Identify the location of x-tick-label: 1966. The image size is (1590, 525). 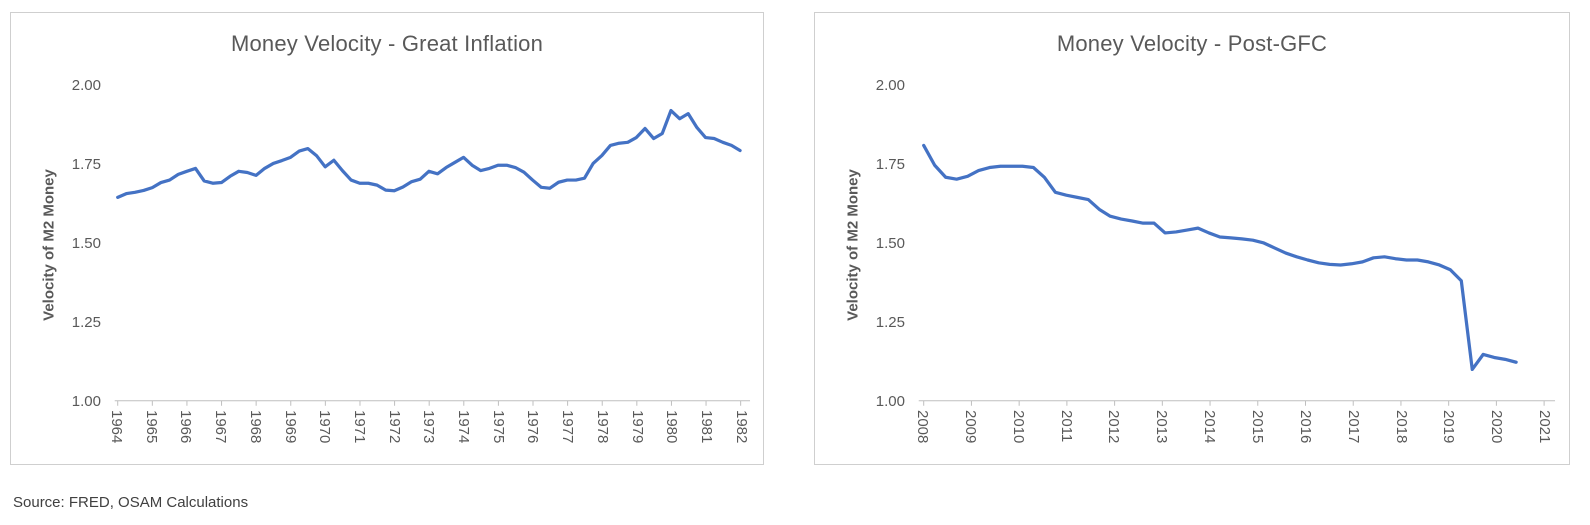
(186, 427).